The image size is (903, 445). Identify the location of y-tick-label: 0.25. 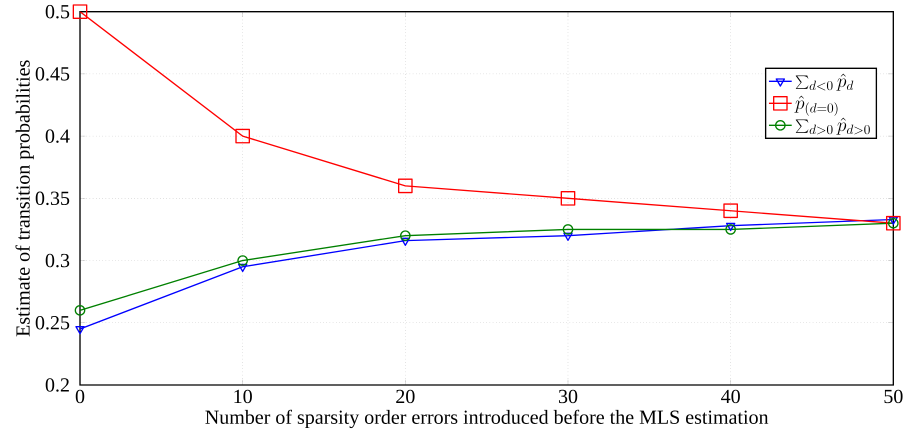
(53, 323).